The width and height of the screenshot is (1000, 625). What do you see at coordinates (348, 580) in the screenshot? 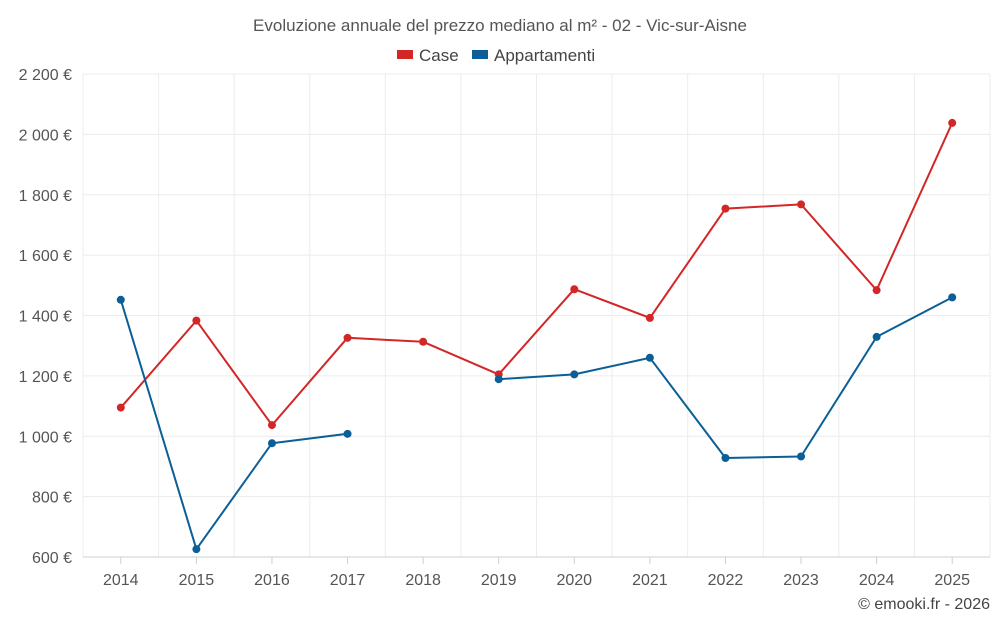
I see `x-tick-label: 2017` at bounding box center [348, 580].